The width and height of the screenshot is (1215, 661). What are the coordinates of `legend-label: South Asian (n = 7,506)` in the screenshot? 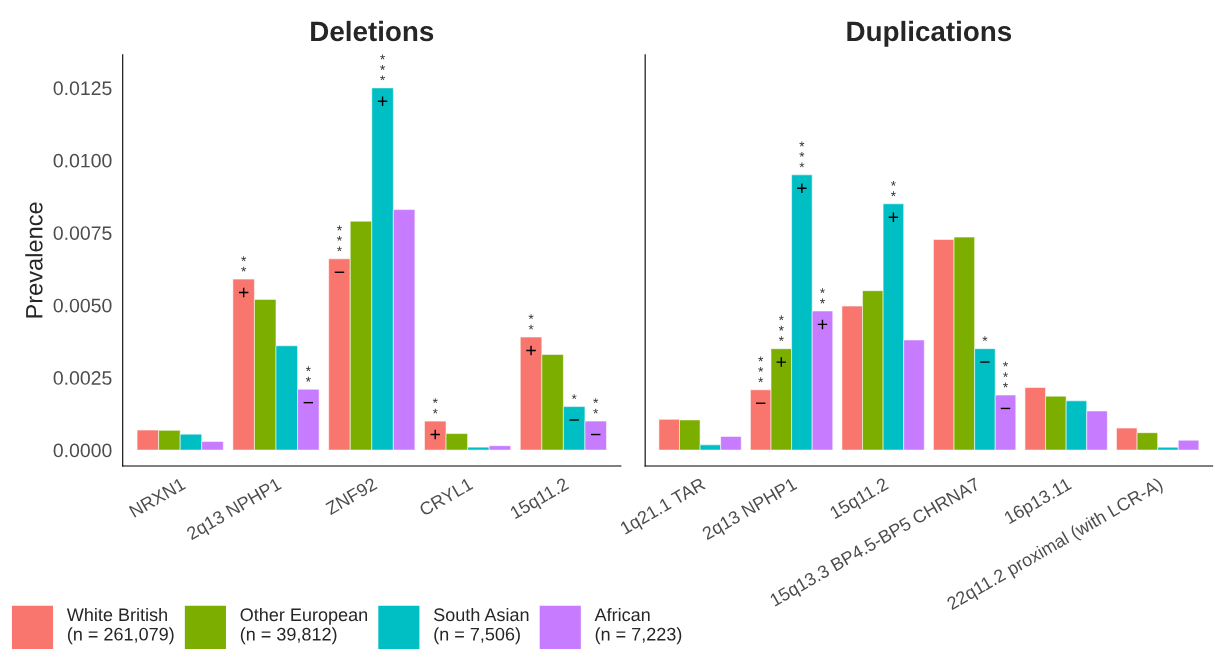 It's located at (481, 626).